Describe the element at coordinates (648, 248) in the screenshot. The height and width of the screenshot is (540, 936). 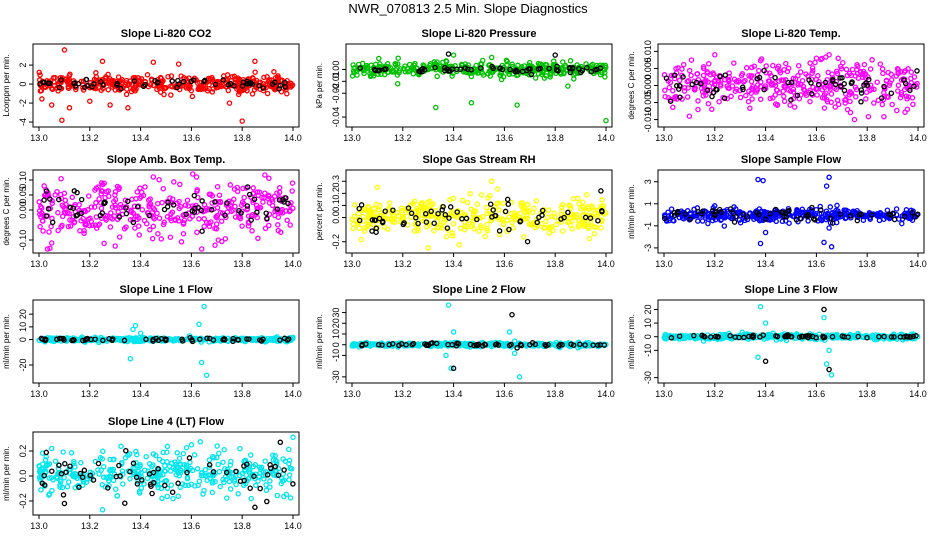
I see `y-tick-label: -3` at that location.